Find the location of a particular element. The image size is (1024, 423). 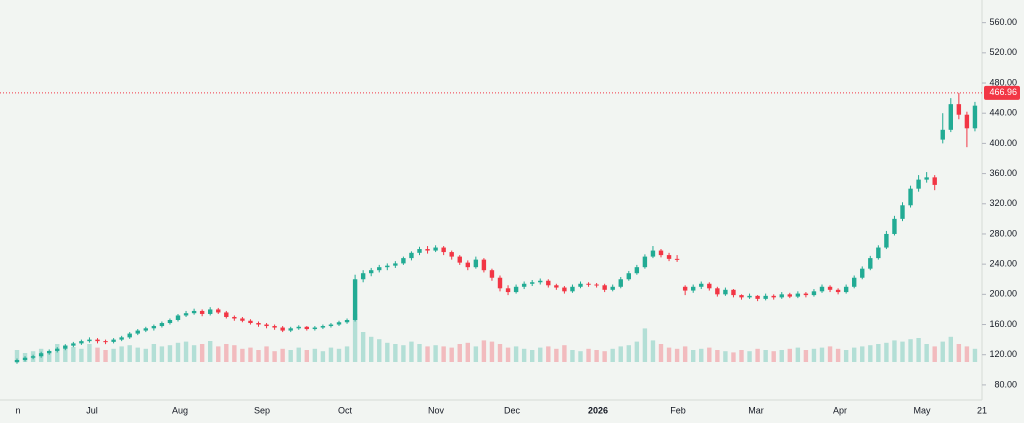

y-tick-label: 480.00 is located at coordinates (1003, 82).